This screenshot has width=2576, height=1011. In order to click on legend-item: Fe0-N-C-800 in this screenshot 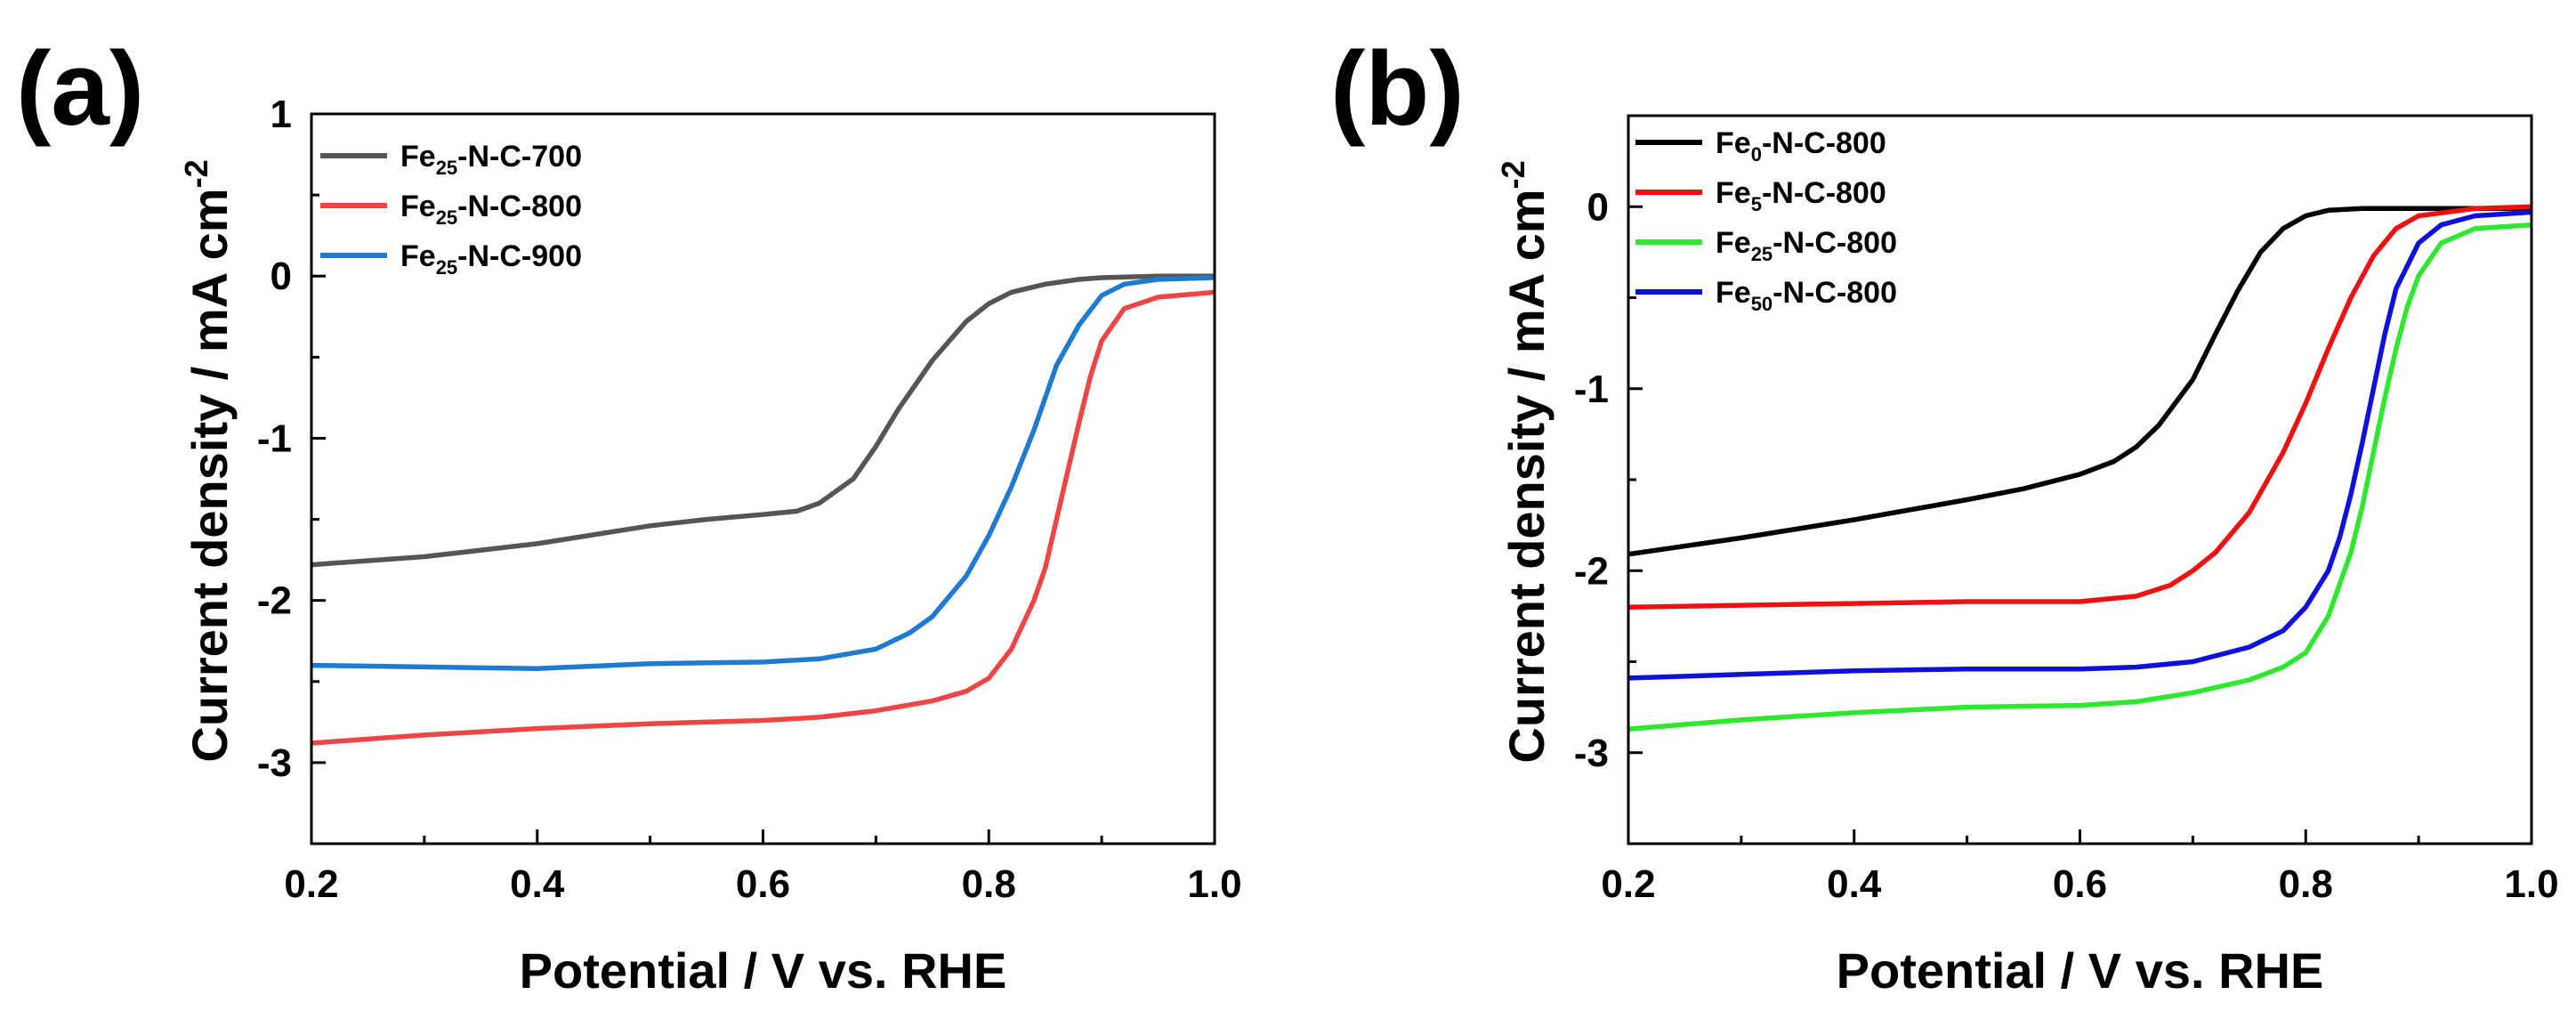, I will do `click(1760, 146)`.